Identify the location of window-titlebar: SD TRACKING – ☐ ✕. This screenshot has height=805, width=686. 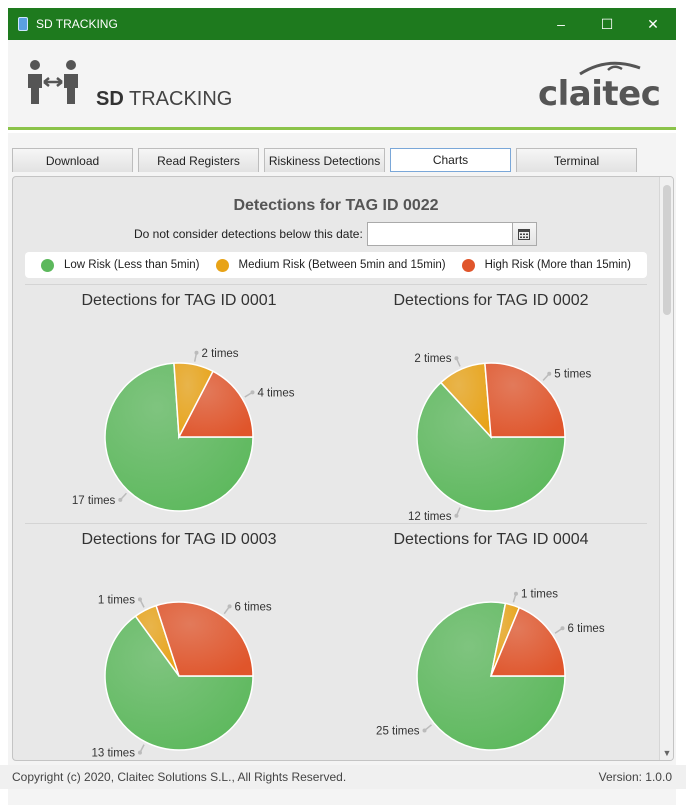
(343, 22).